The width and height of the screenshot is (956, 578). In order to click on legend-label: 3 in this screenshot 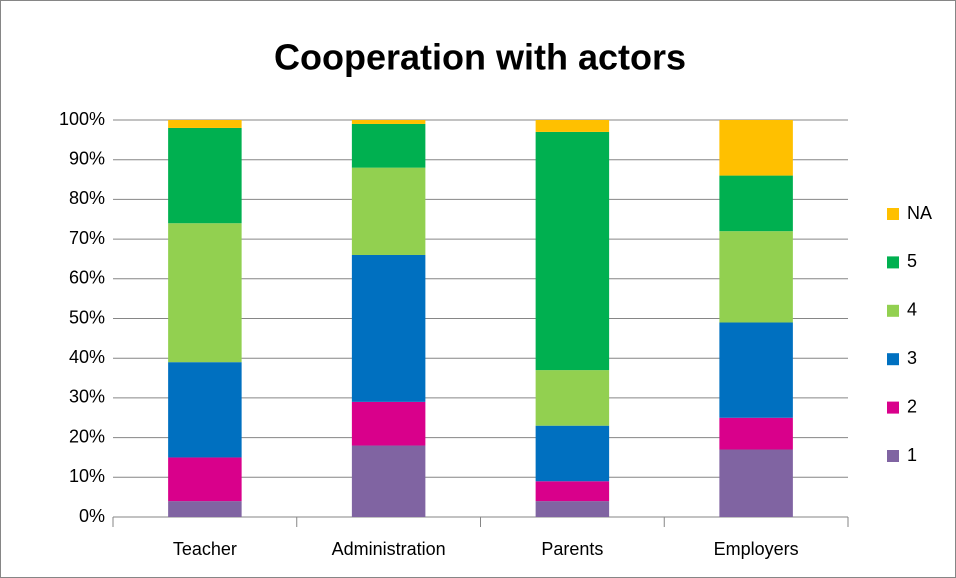, I will do `click(912, 358)`.